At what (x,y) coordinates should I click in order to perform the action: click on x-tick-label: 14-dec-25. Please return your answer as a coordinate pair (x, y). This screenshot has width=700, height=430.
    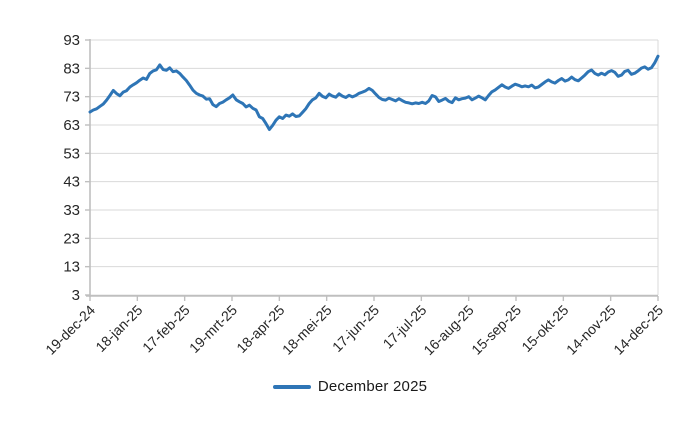
    Looking at the image, I should click on (638, 330).